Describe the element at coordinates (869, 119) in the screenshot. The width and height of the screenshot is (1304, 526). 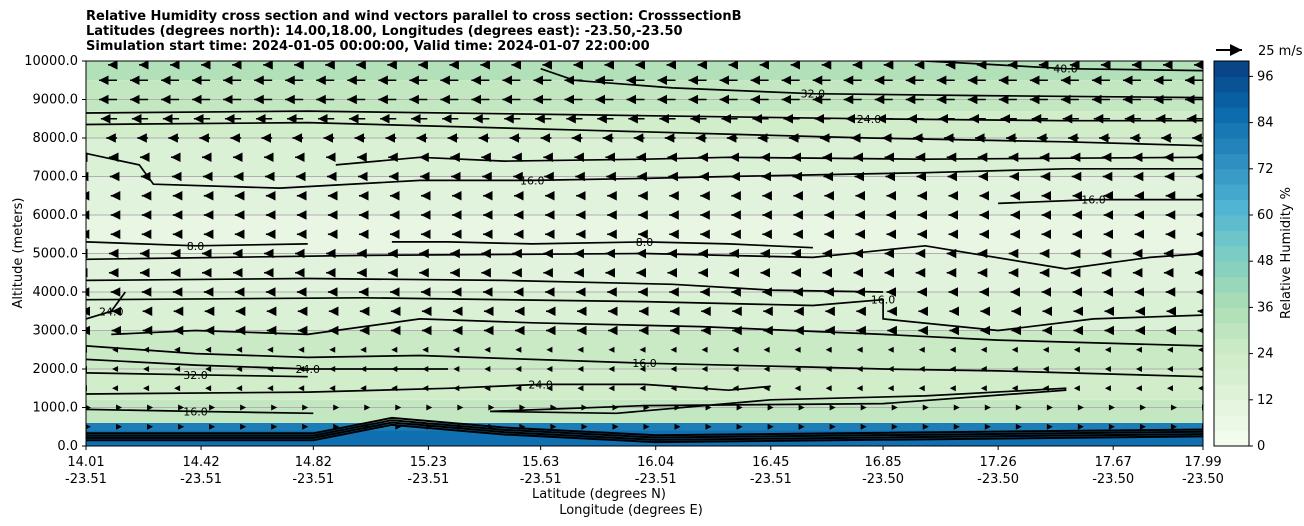
I see `contour-label: 24.0` at that location.